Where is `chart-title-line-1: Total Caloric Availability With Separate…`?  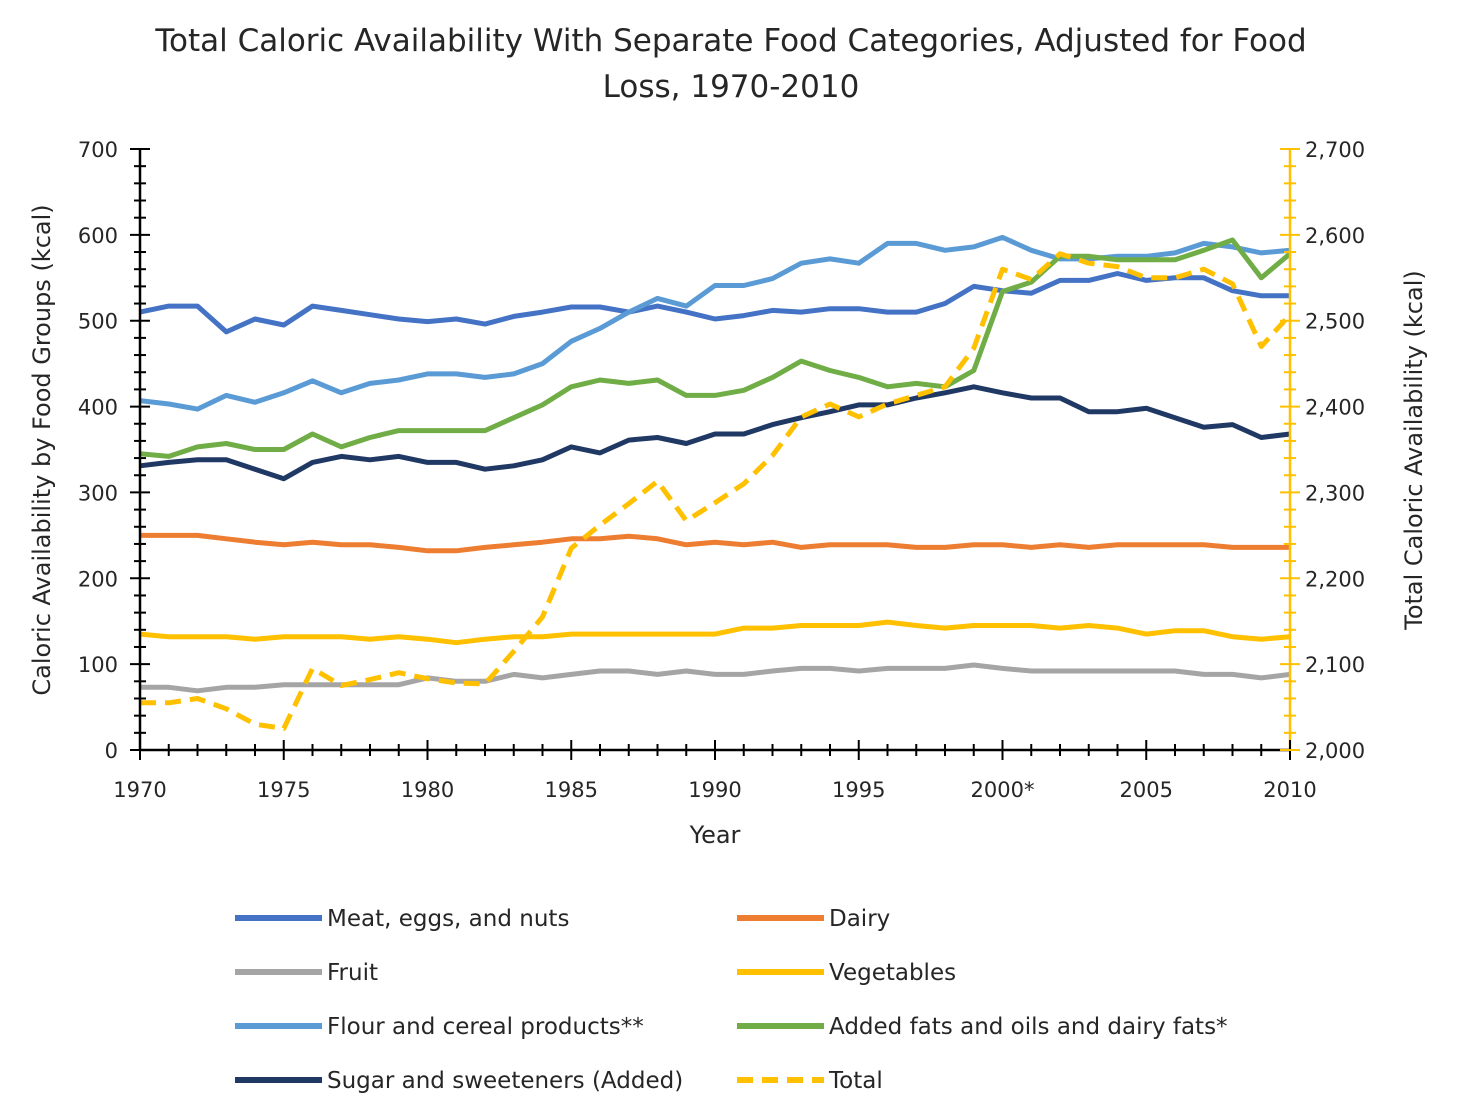
chart-title-line-1: Total Caloric Availability With Separate… is located at coordinates (731, 41).